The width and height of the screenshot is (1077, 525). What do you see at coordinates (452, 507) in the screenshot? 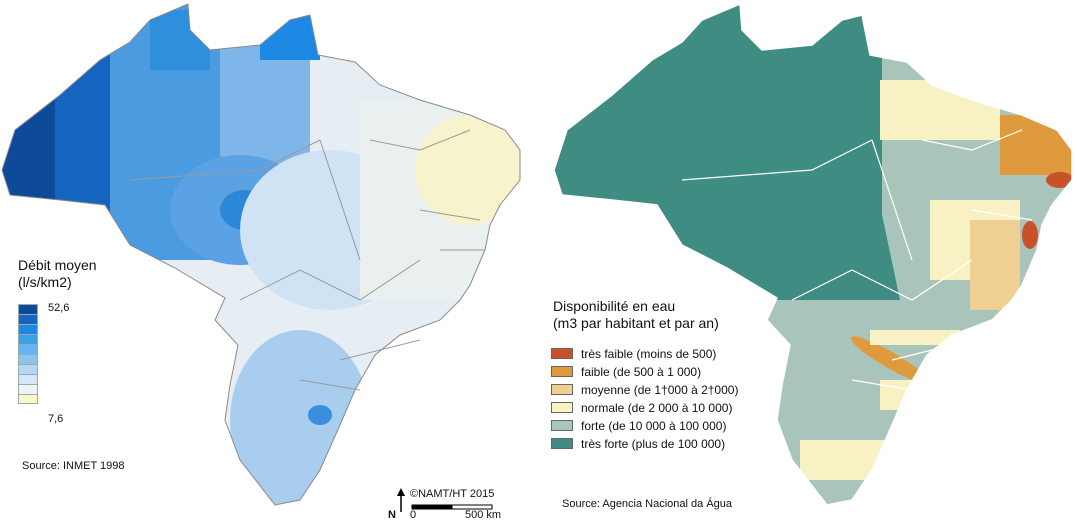
I see `scale-bar` at bounding box center [452, 507].